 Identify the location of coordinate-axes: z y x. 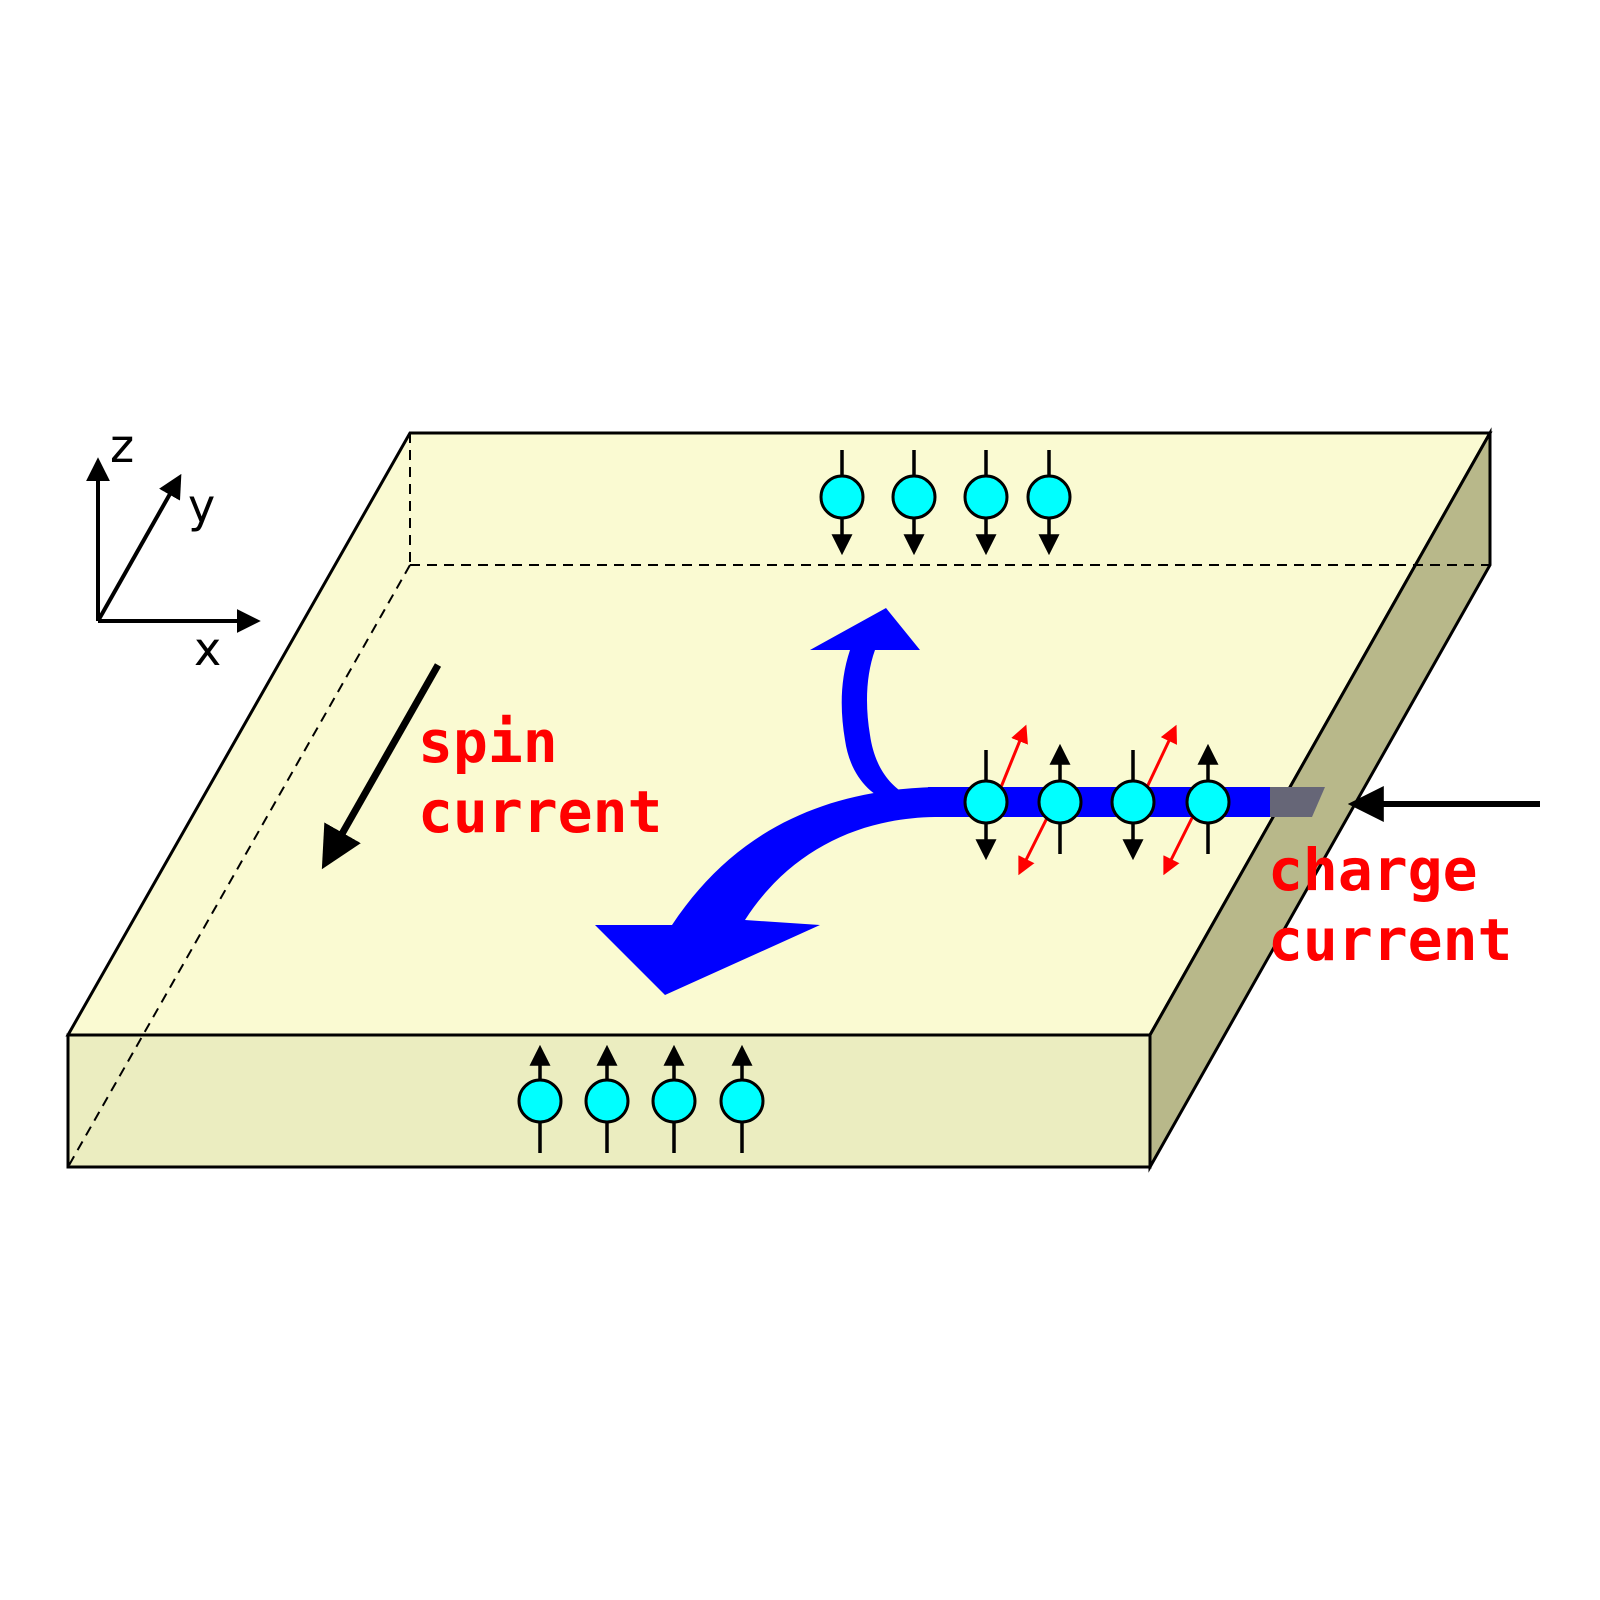
(173, 547).